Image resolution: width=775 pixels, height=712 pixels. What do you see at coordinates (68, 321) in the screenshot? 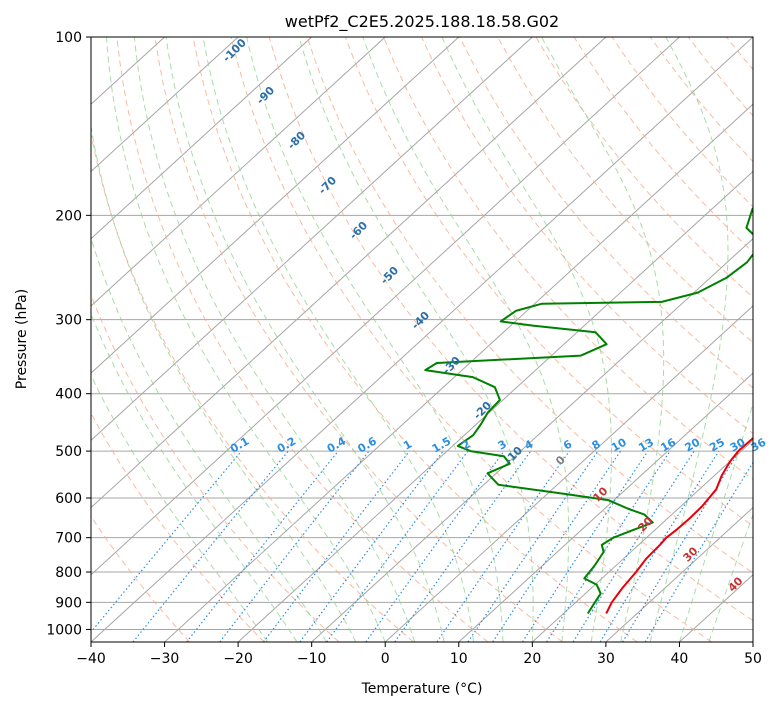
I see `y-tick-label: 300` at bounding box center [68, 321].